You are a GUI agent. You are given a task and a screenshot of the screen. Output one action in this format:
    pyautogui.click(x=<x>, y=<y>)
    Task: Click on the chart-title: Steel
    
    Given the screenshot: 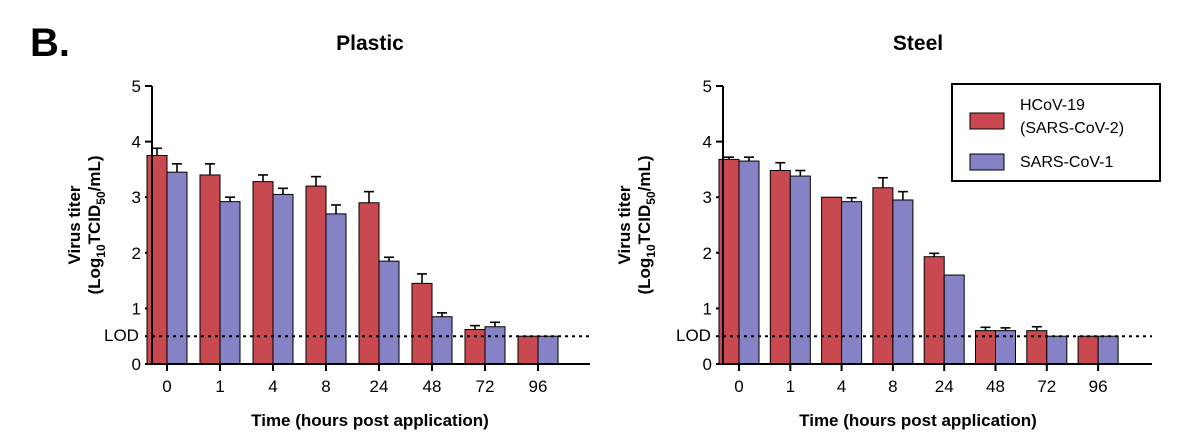 What is the action you would take?
    pyautogui.click(x=918, y=43)
    